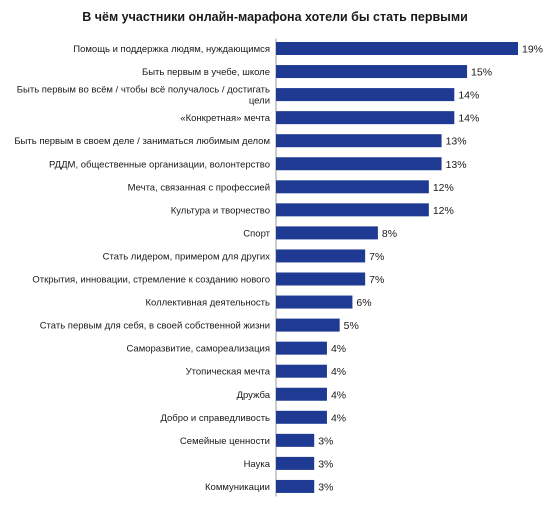 The height and width of the screenshot is (505, 550). Describe the element at coordinates (215, 418) in the screenshot. I see `category-label: Добро и справедливость` at that location.